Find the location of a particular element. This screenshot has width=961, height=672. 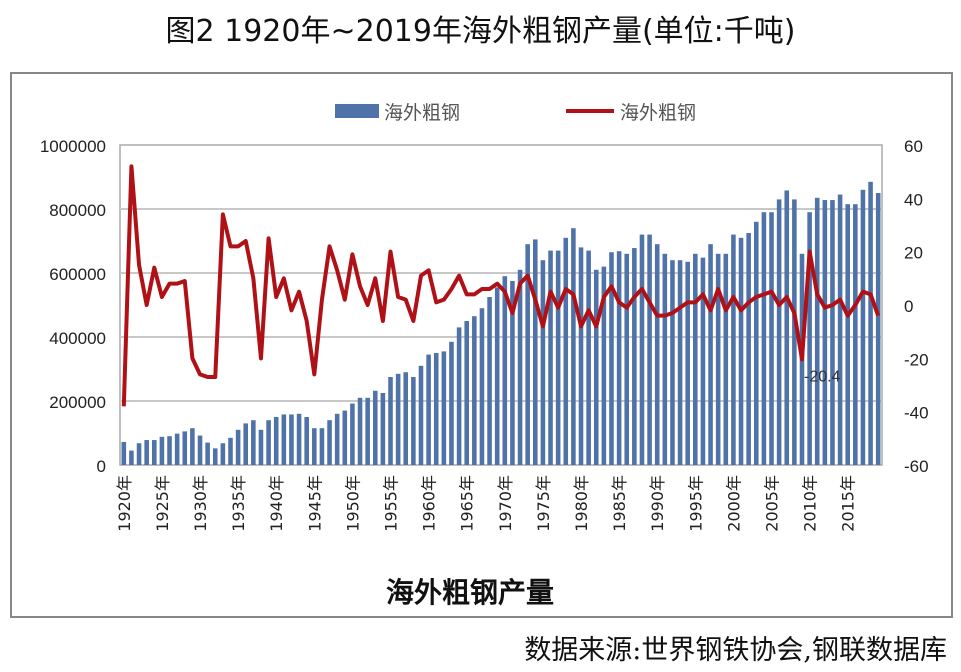

bar-1962 is located at coordinates (444, 408).